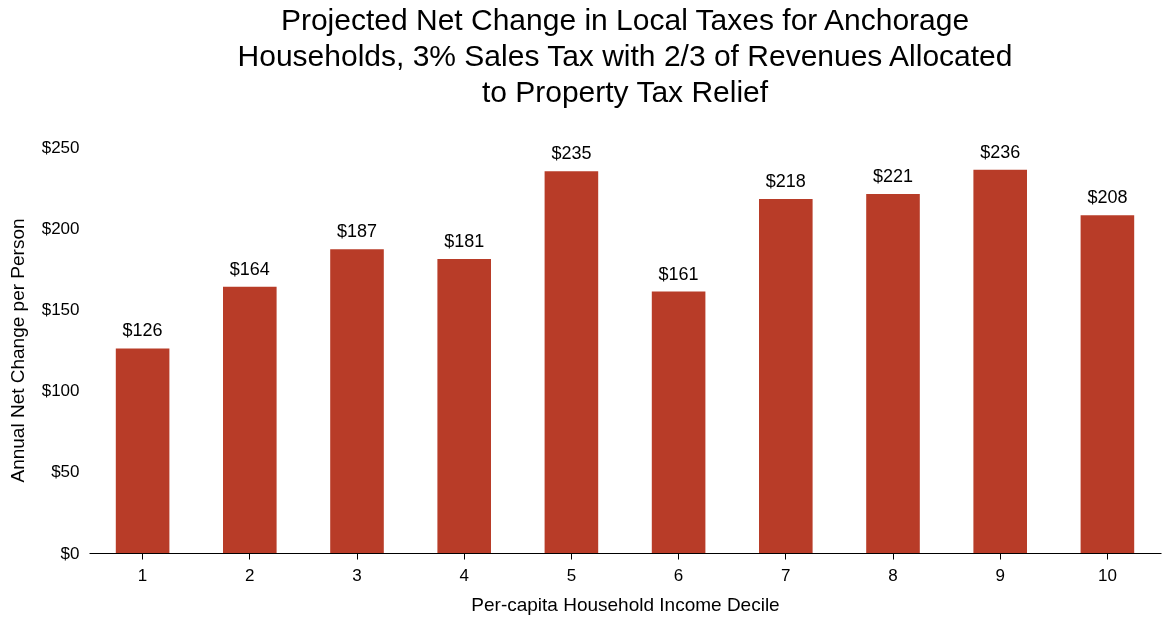 This screenshot has height=622, width=1175. I want to click on y-tick-label: $100, so click(60, 391).